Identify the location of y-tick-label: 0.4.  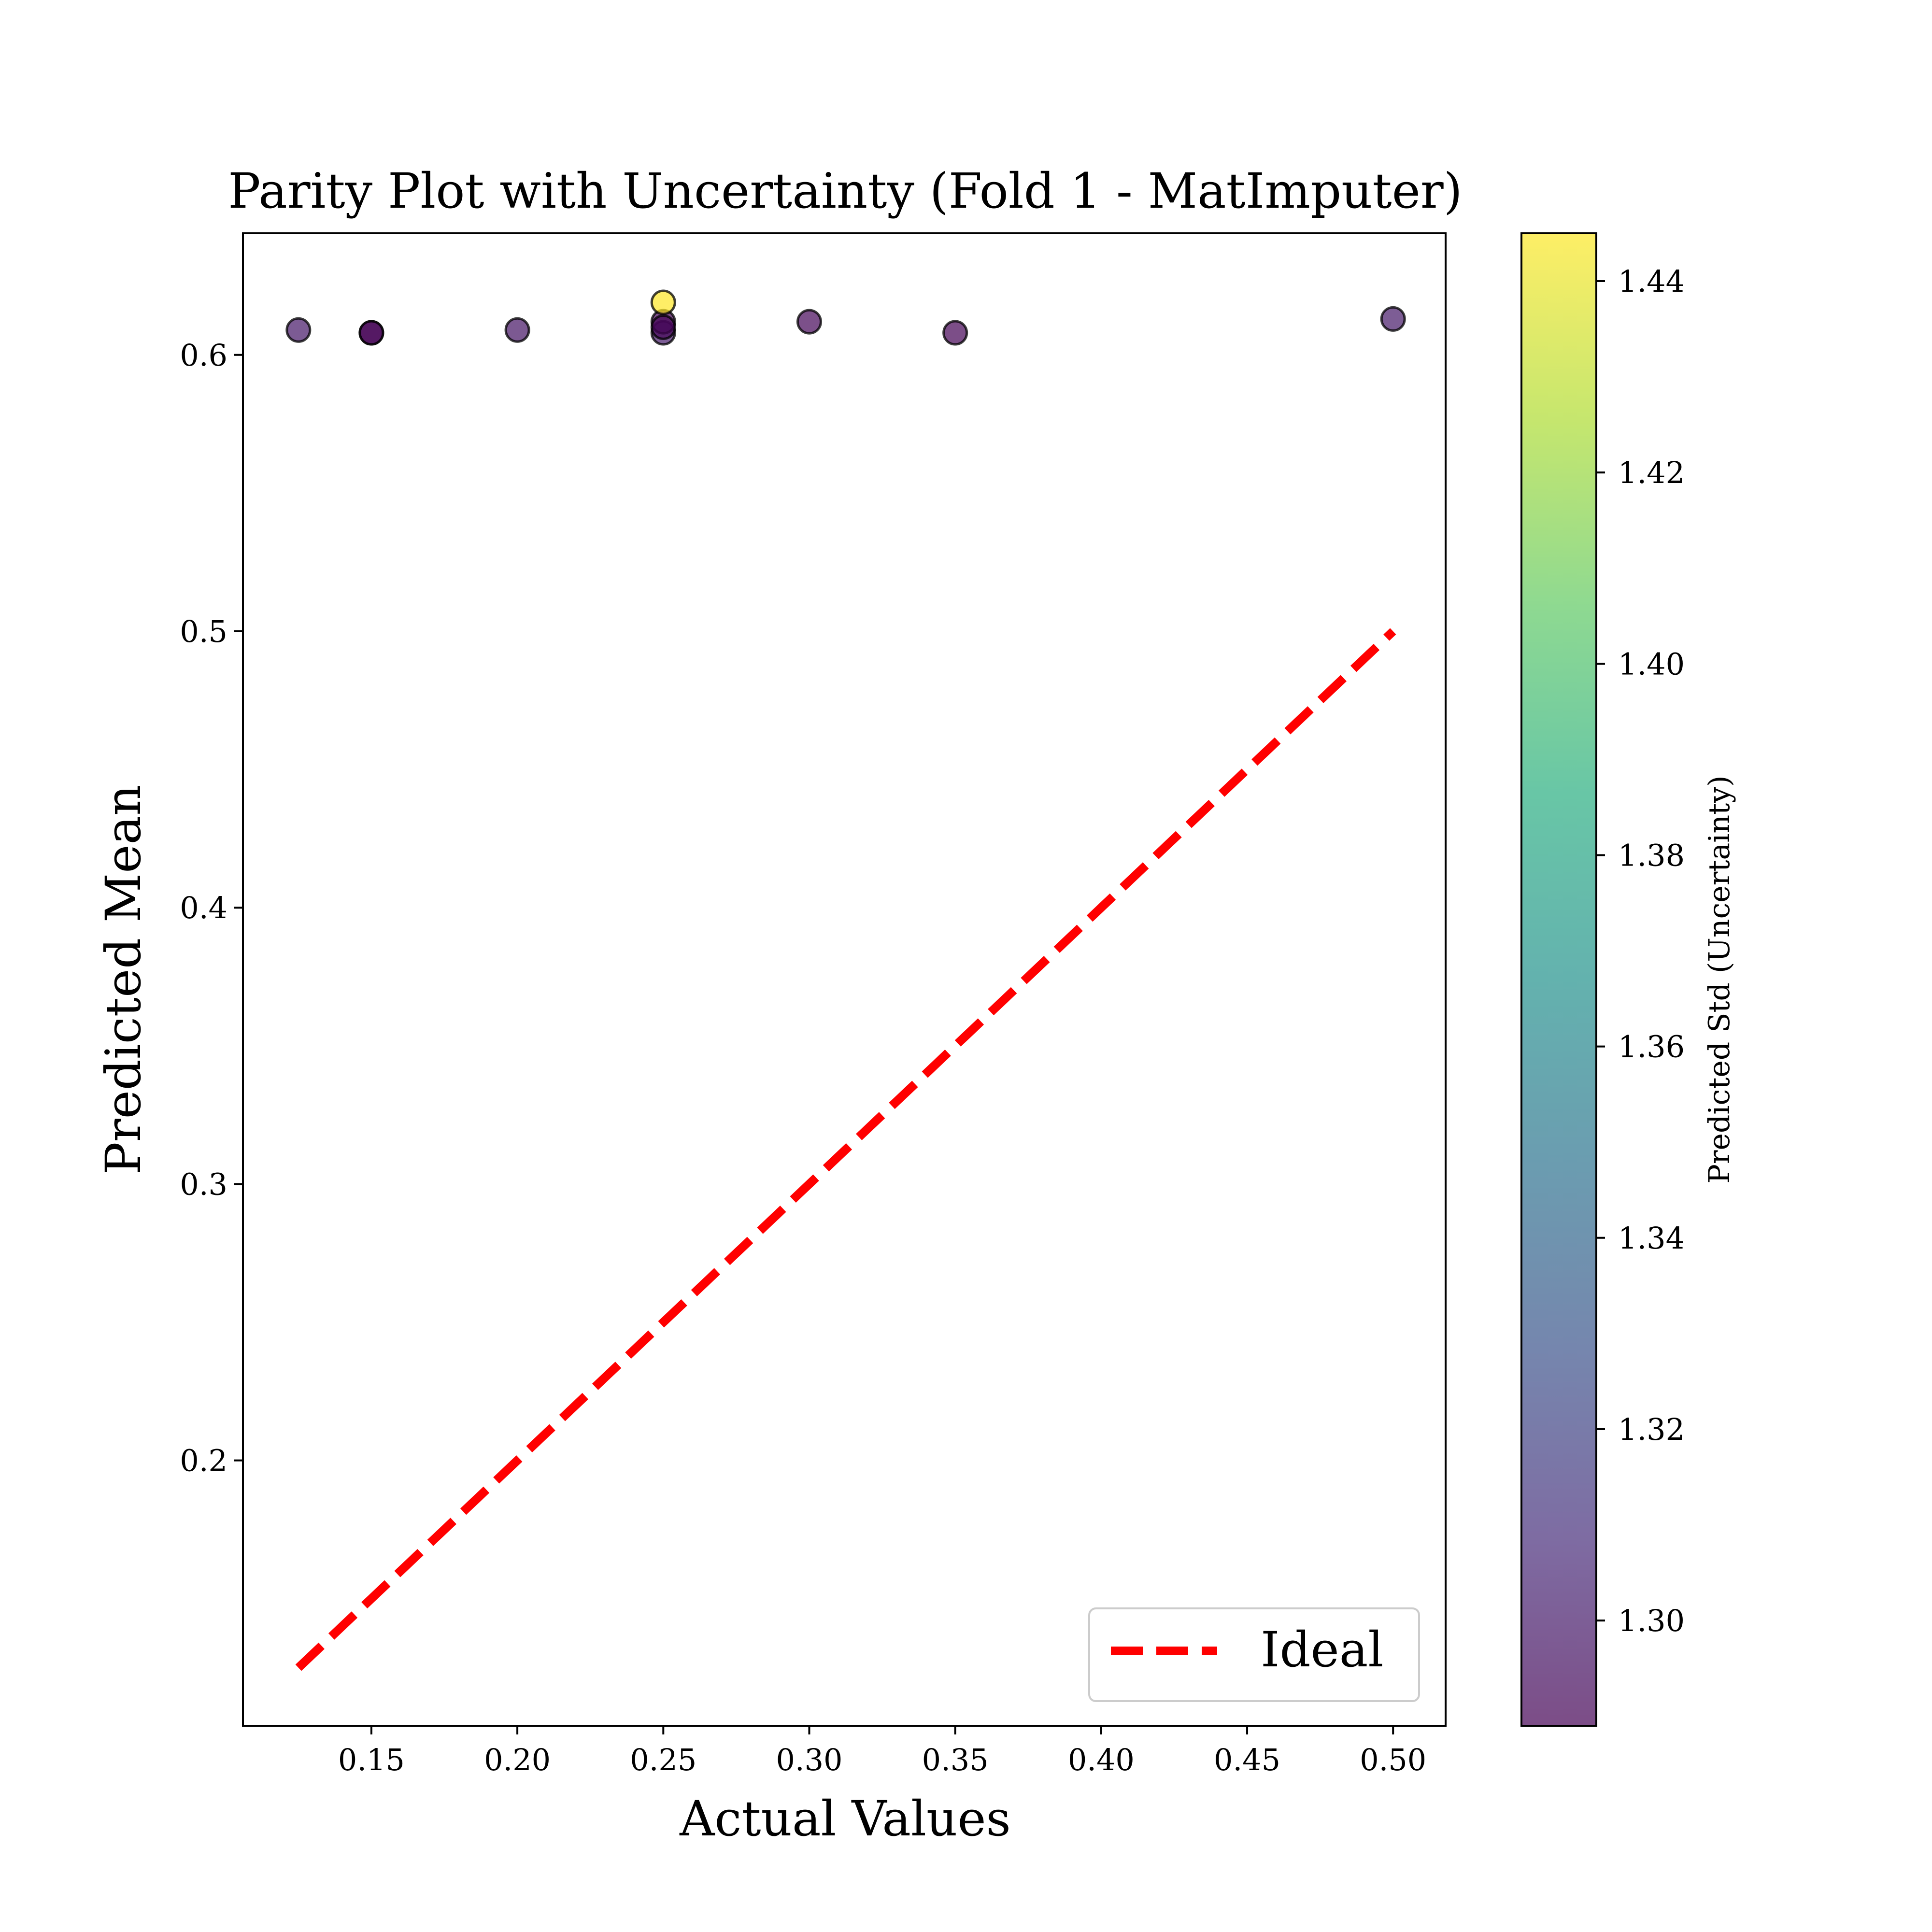
(203, 907).